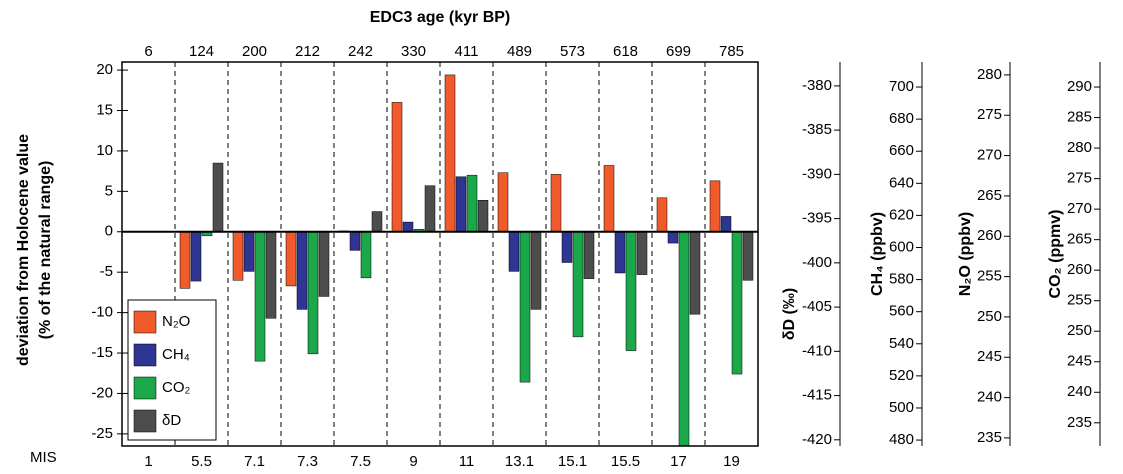 This screenshot has height=474, width=1123. Describe the element at coordinates (102, 352) in the screenshot. I see `y-tick-label: -15` at that location.